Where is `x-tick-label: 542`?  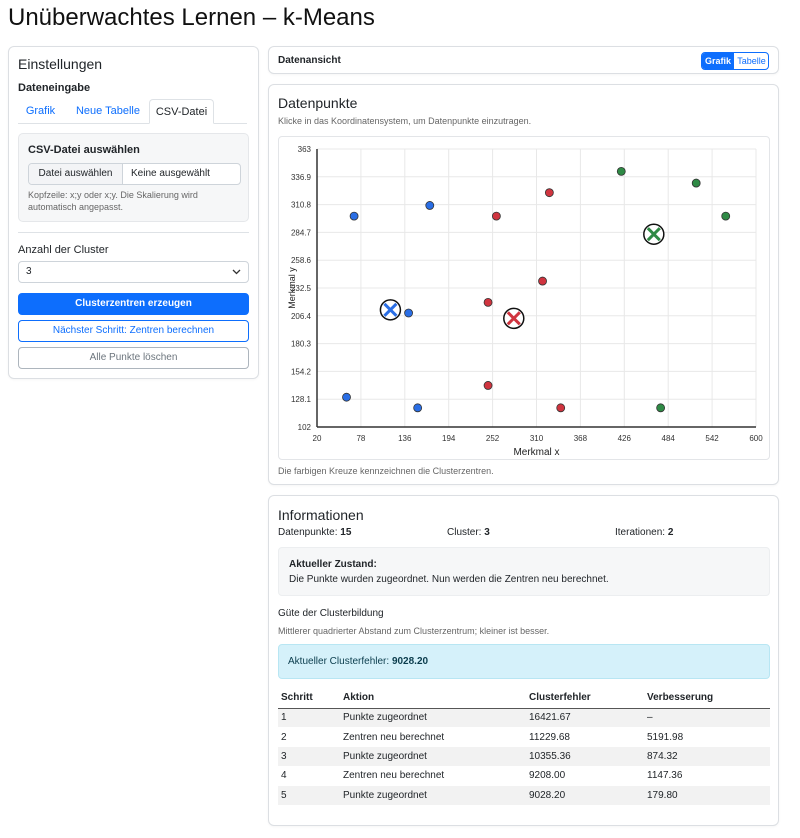
x-tick-label: 542 is located at coordinates (712, 438).